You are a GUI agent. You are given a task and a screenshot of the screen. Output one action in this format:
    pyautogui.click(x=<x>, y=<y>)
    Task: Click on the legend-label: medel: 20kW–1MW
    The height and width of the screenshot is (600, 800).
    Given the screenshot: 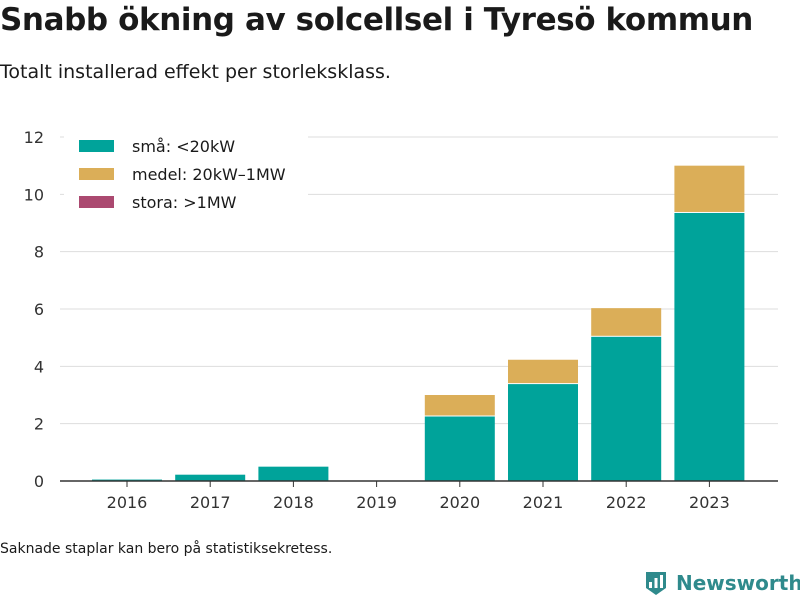 What is the action you would take?
    pyautogui.click(x=209, y=174)
    